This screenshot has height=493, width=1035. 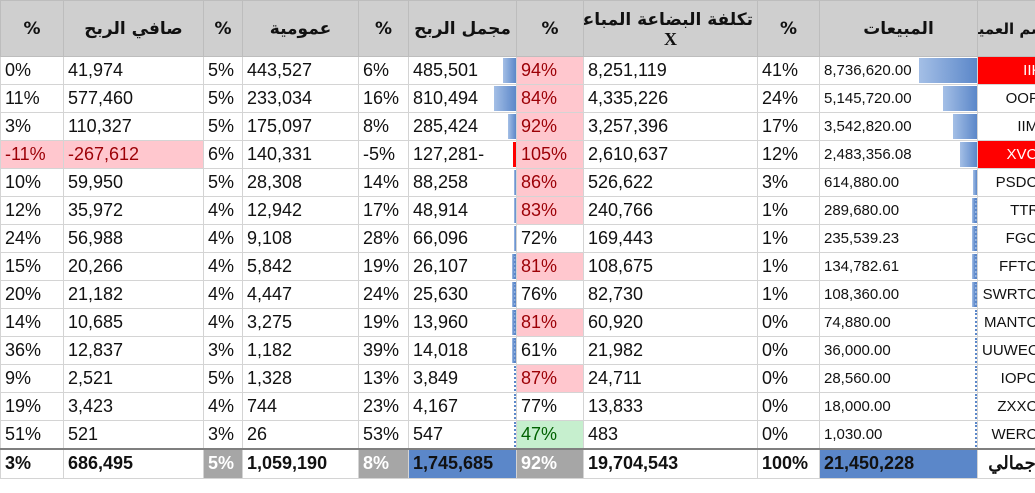 What do you see at coordinates (383, 434) in the screenshot?
I see `cell-gross-pct: 53%` at bounding box center [383, 434].